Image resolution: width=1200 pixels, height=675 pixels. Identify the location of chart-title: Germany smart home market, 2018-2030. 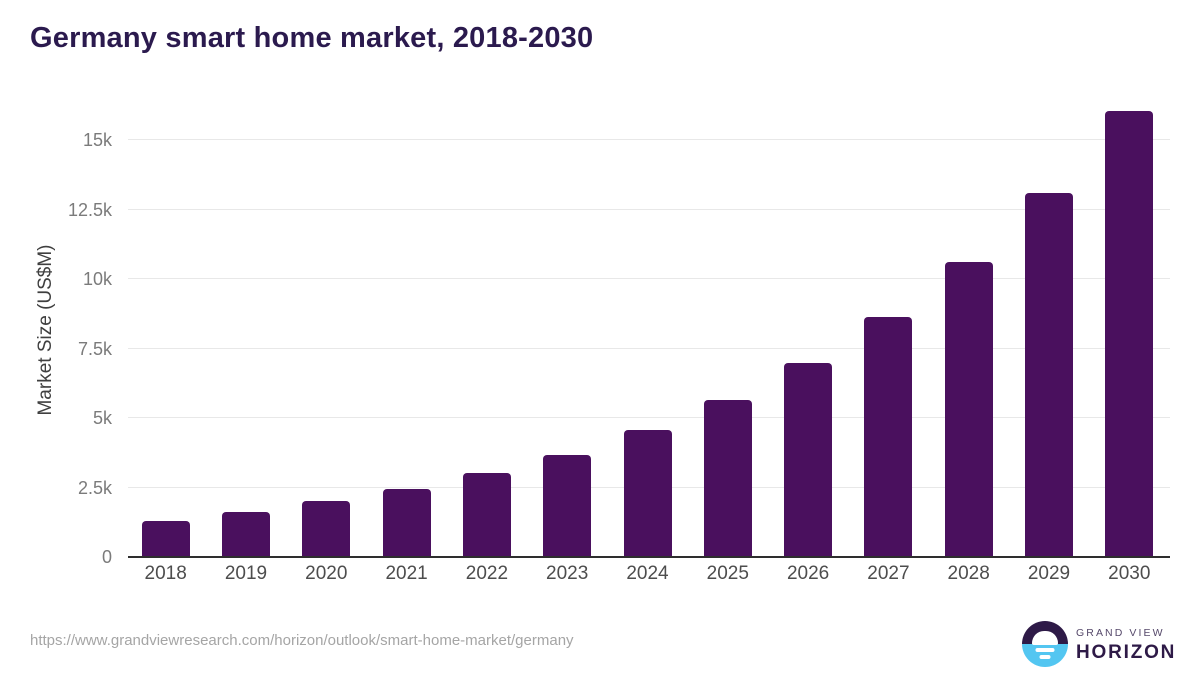
(312, 38).